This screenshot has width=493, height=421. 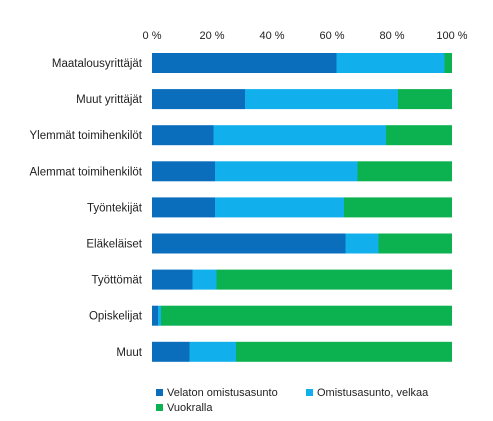 What do you see at coordinates (271, 36) in the screenshot?
I see `x-tick-label: 40 %` at bounding box center [271, 36].